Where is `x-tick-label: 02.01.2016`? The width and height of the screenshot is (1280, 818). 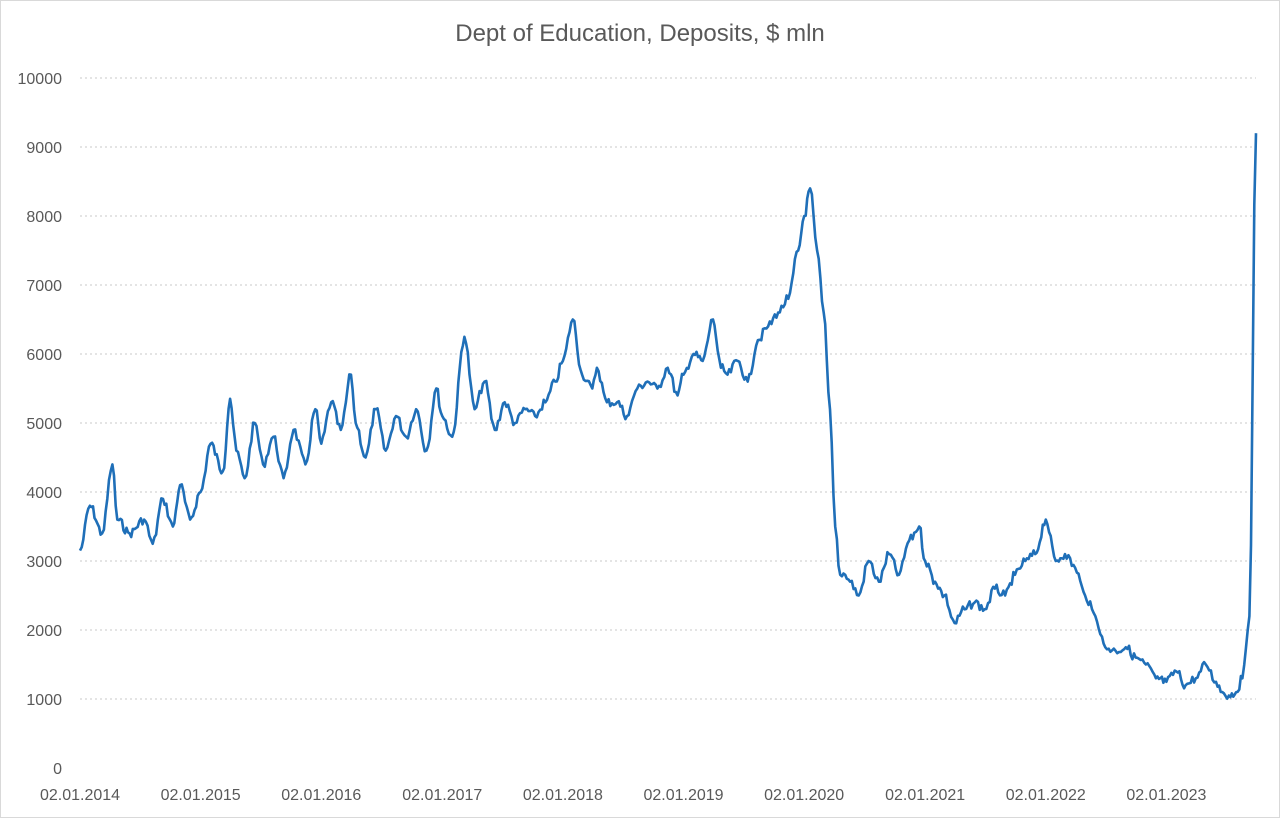 x-tick-label: 02.01.2016 is located at coordinates (321, 795).